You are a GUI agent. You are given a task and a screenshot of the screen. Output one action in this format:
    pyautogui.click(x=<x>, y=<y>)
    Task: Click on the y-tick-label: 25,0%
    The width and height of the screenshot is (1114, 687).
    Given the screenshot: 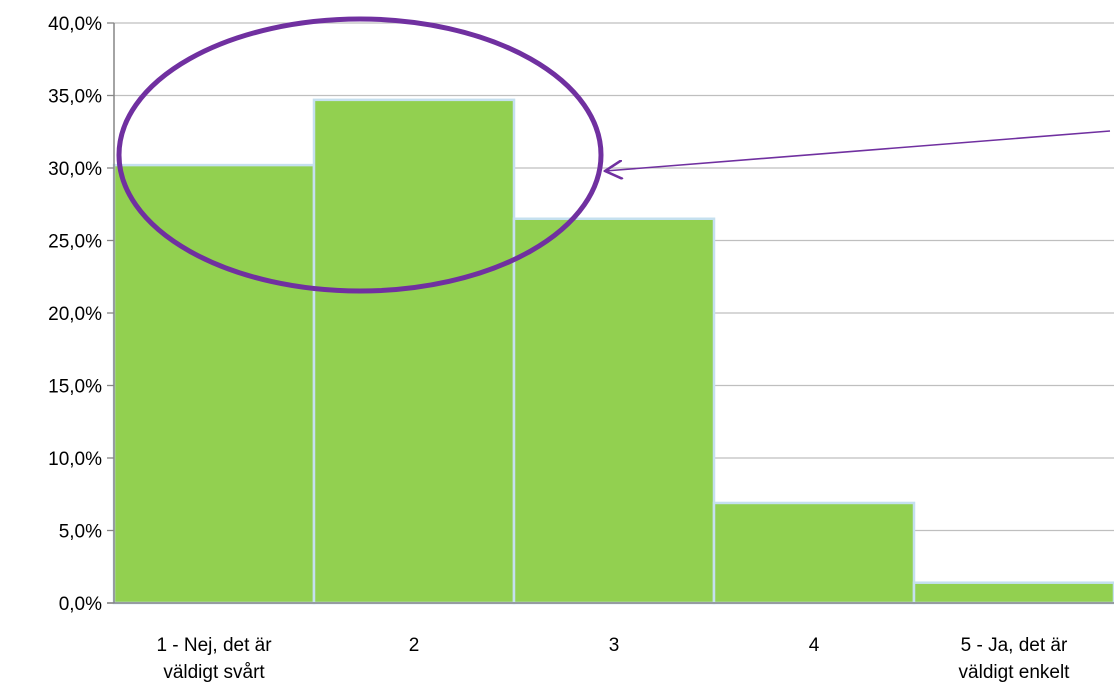 What is the action you would take?
    pyautogui.click(x=75, y=242)
    